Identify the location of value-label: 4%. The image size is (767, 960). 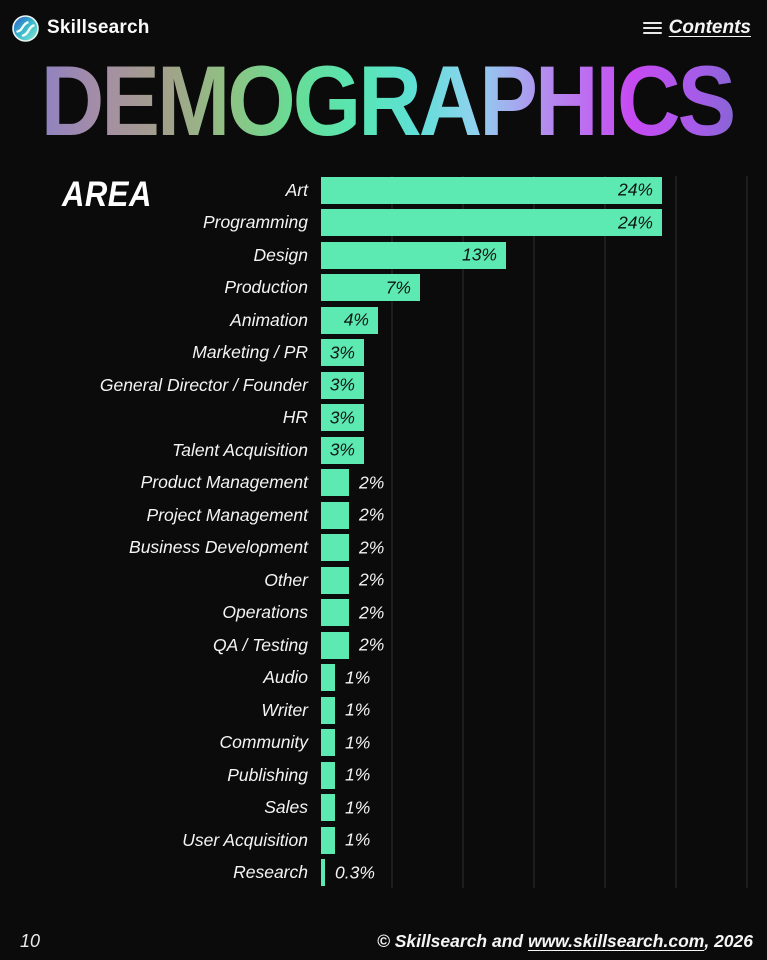
(356, 319).